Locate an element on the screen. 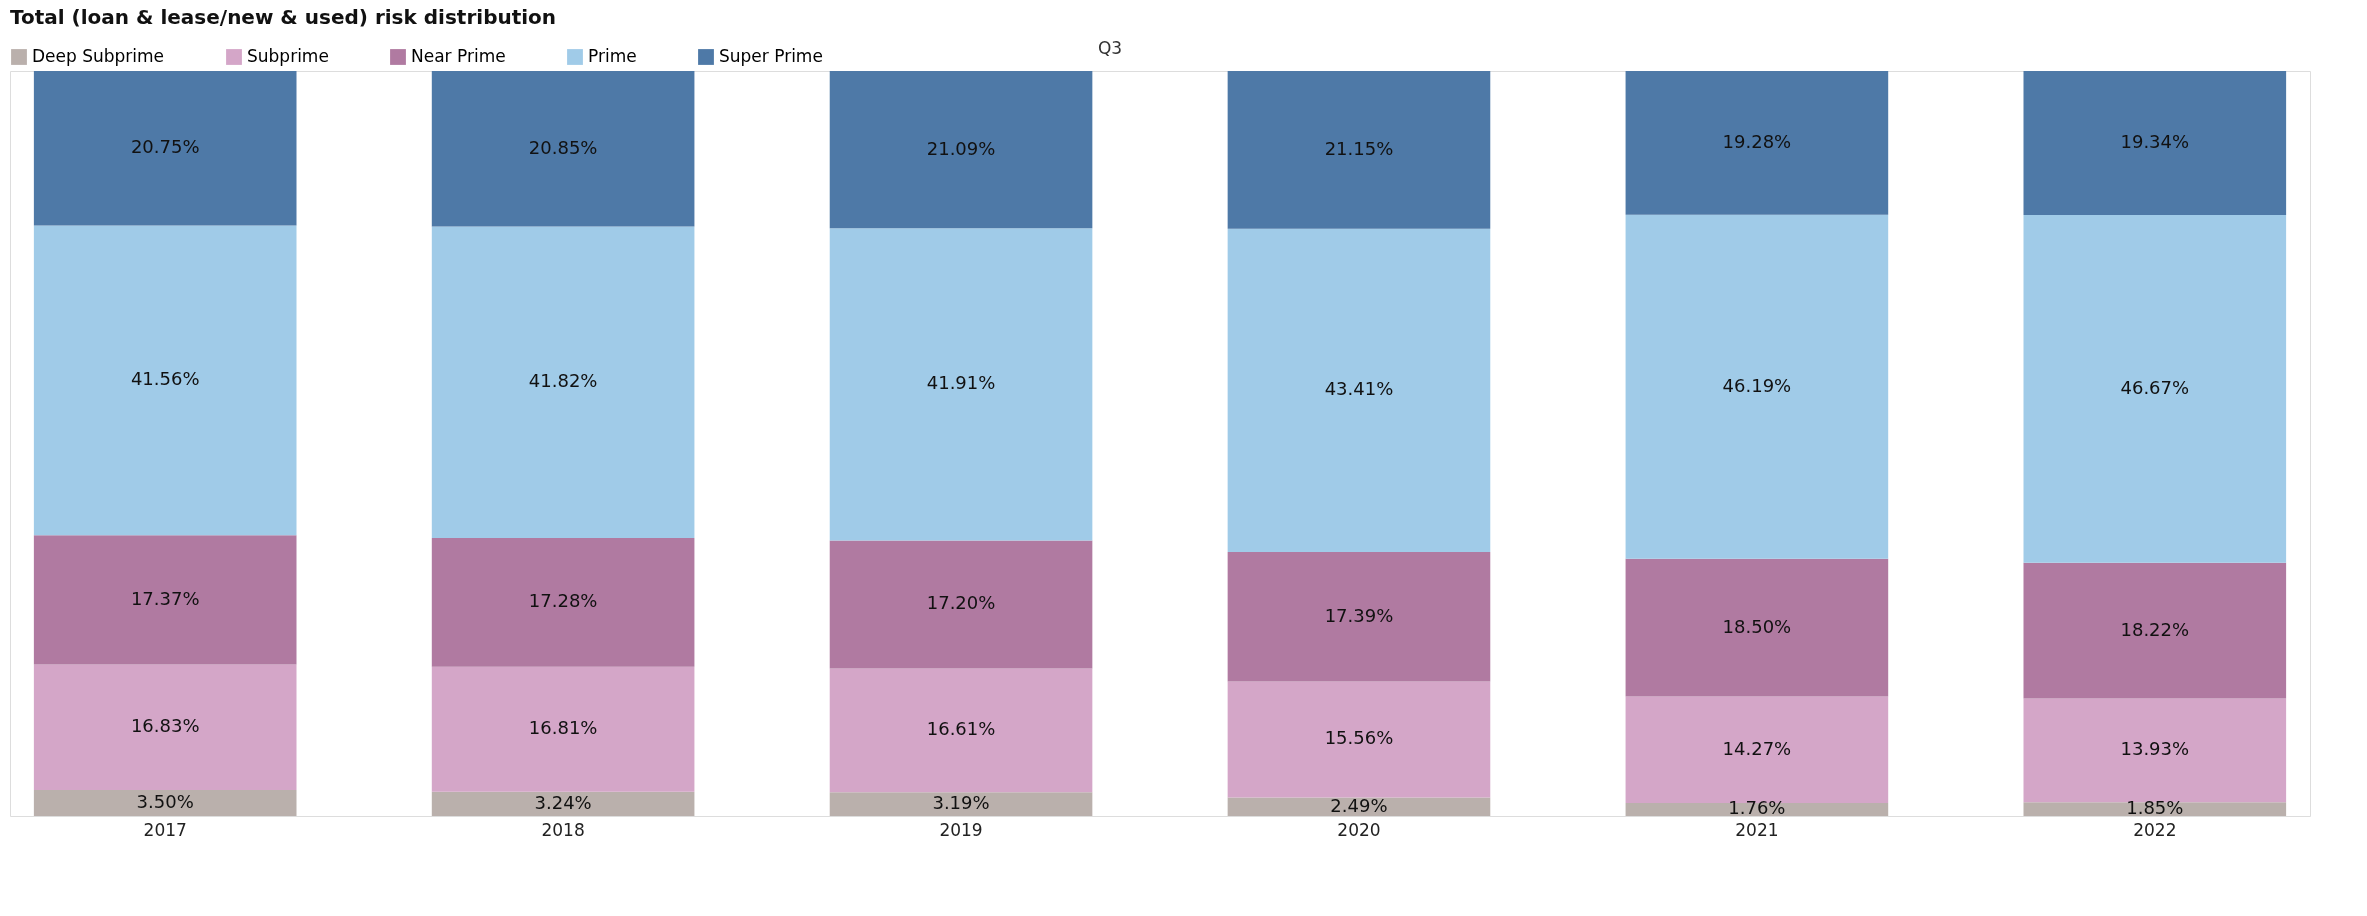 This screenshot has width=2367, height=916. data-label: 3.19% is located at coordinates (961, 803).